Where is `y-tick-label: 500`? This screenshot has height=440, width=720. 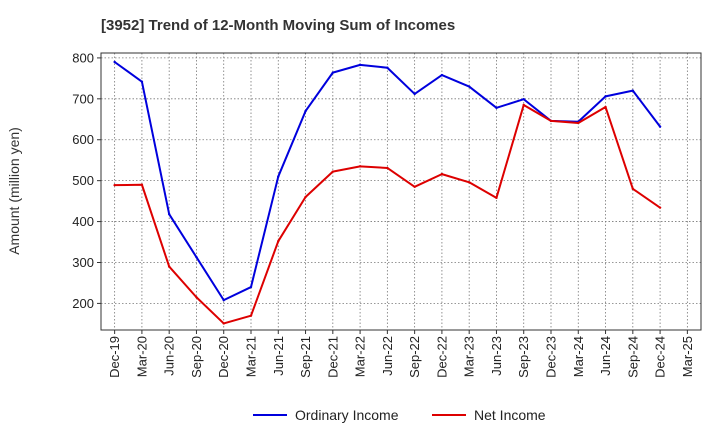
y-tick-label: 500 is located at coordinates (83, 180).